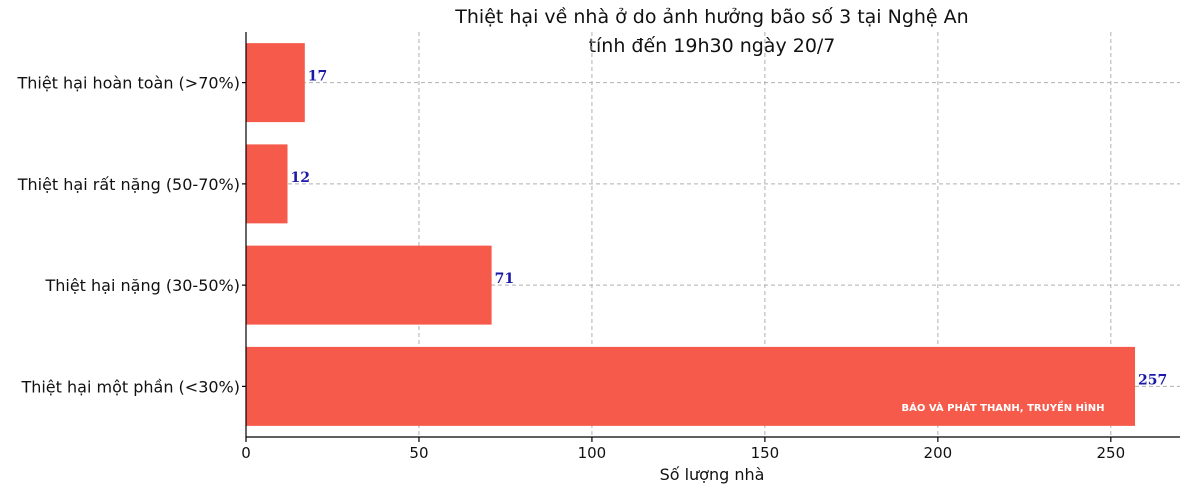 The width and height of the screenshot is (1186, 494). I want to click on data-label-1: 12, so click(300, 178).